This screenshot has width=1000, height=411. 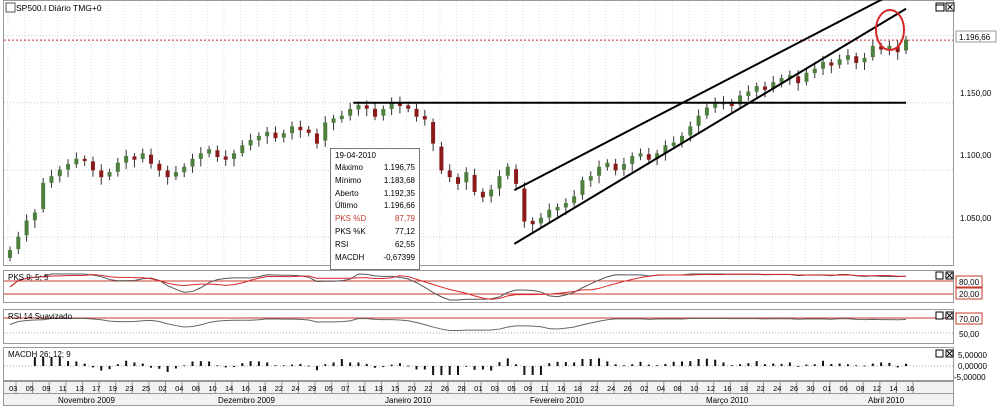 What do you see at coordinates (694, 388) in the screenshot?
I see `day-label: 10` at bounding box center [694, 388].